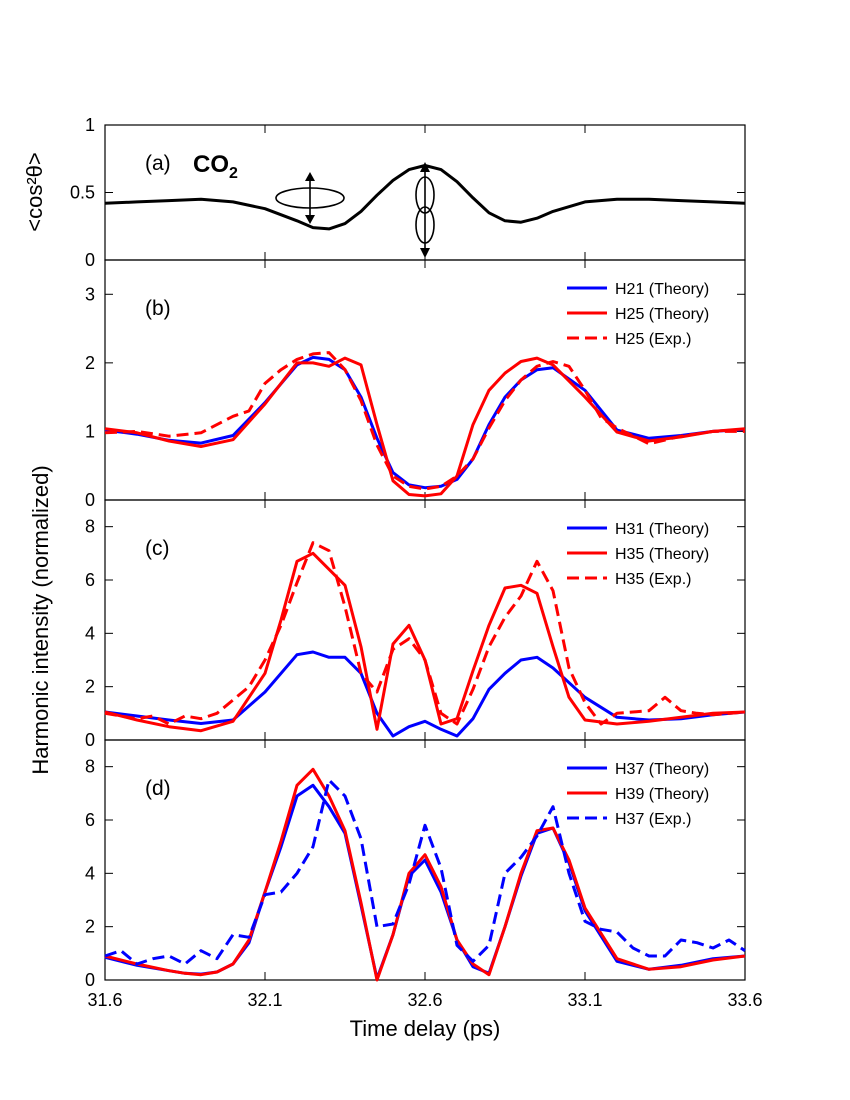 This screenshot has height=1100, width=850. Describe the element at coordinates (90, 873) in the screenshot. I see `panel-d-ytick-label: 4` at that location.